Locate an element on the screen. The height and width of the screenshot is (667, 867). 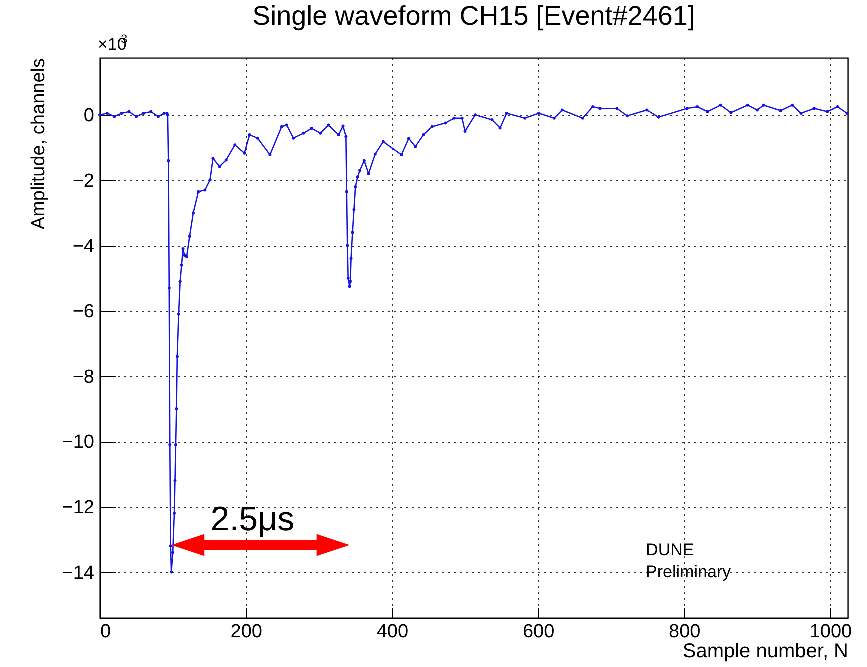
y-tick-label: −12 is located at coordinates (78, 507).